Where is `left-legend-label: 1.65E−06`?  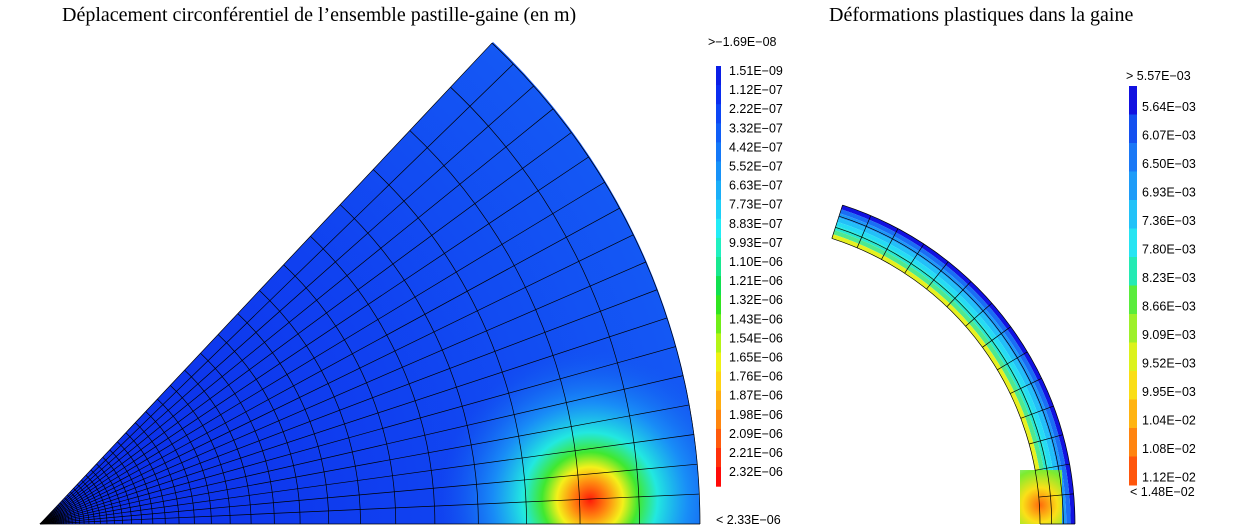 left-legend-label: 1.65E−06 is located at coordinates (756, 358).